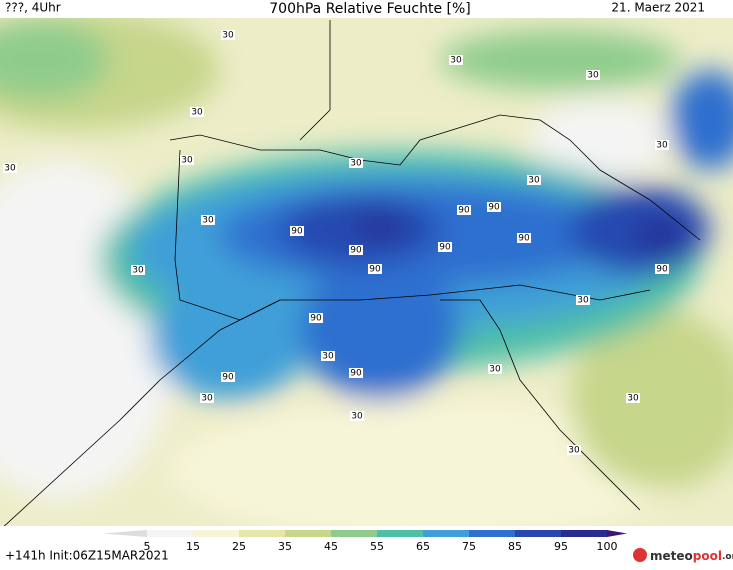  I want to click on logo-part: .org, so click(727, 557).